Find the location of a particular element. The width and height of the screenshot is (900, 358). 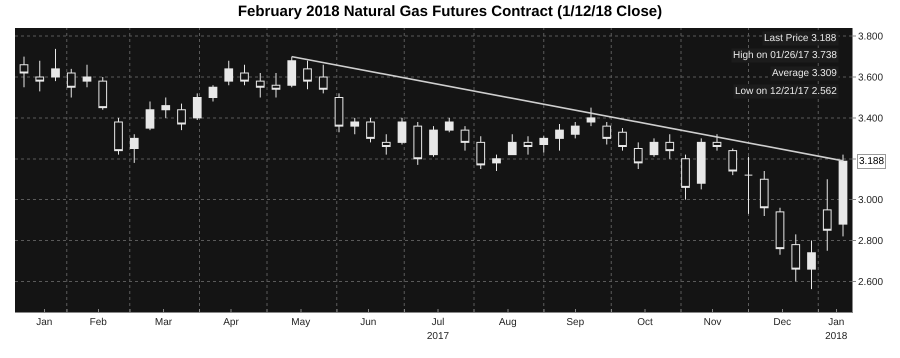

annotation: Low on 12/21/17 2.562 is located at coordinates (786, 91).